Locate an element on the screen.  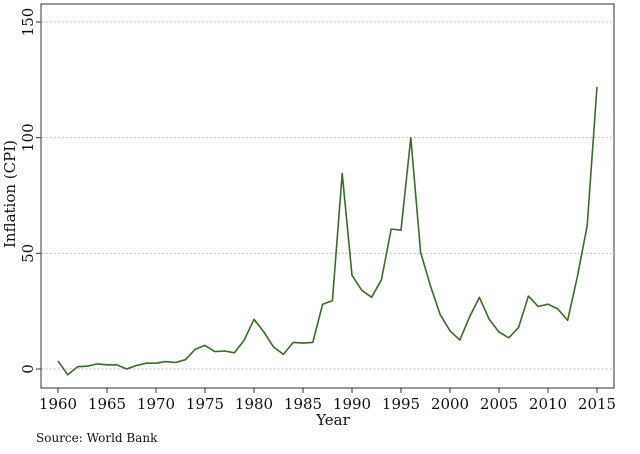
x-tick-label: 2010 is located at coordinates (548, 404).